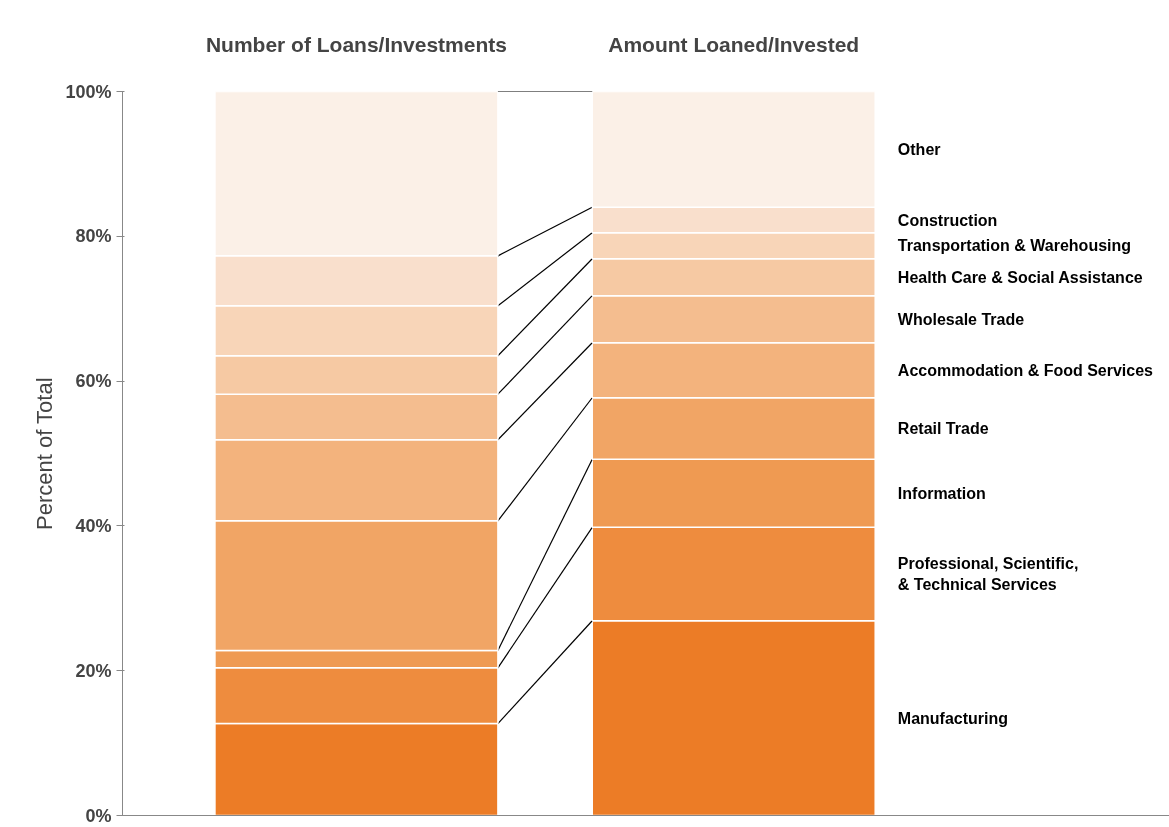 This screenshot has height=827, width=1169. What do you see at coordinates (734, 44) in the screenshot?
I see `x-tick-label: Amount Loaned/Invested` at bounding box center [734, 44].